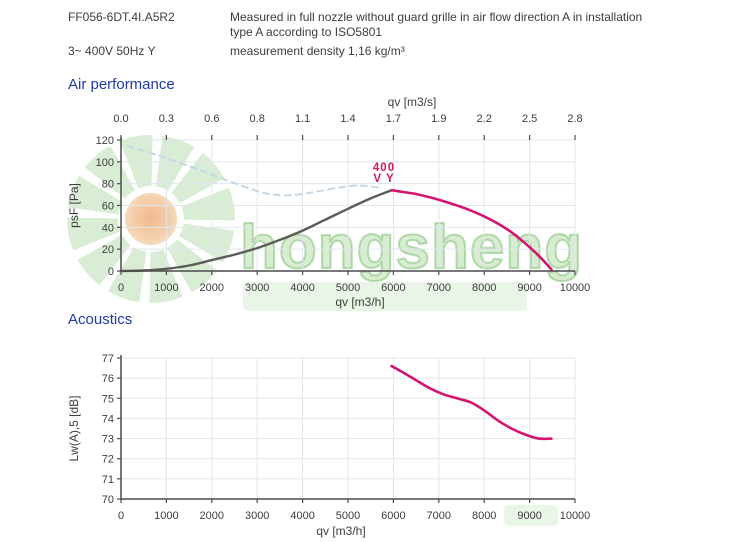  Describe the element at coordinates (108, 500) in the screenshot. I see `y-tick-label: 70` at that location.